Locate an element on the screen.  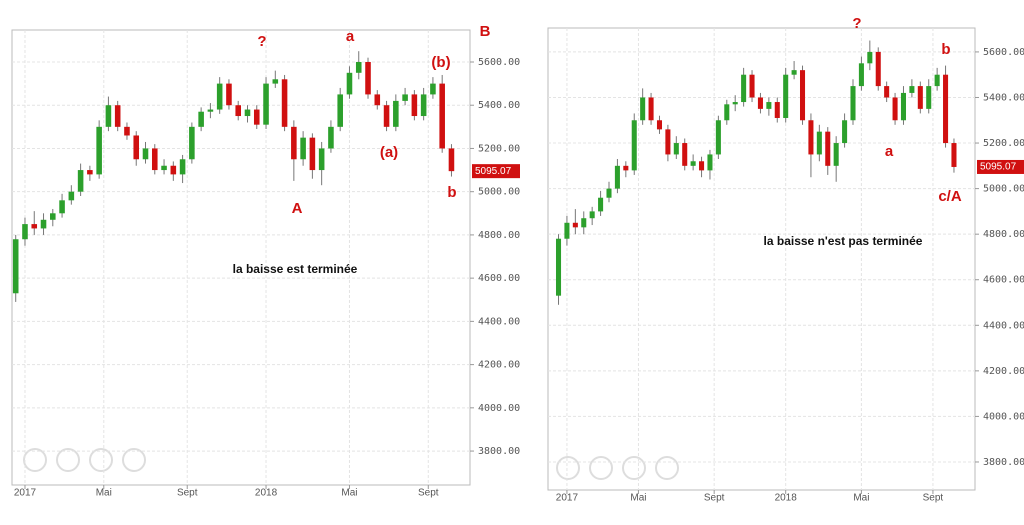
comment: la baisse est terminée is located at coordinates (295, 269).